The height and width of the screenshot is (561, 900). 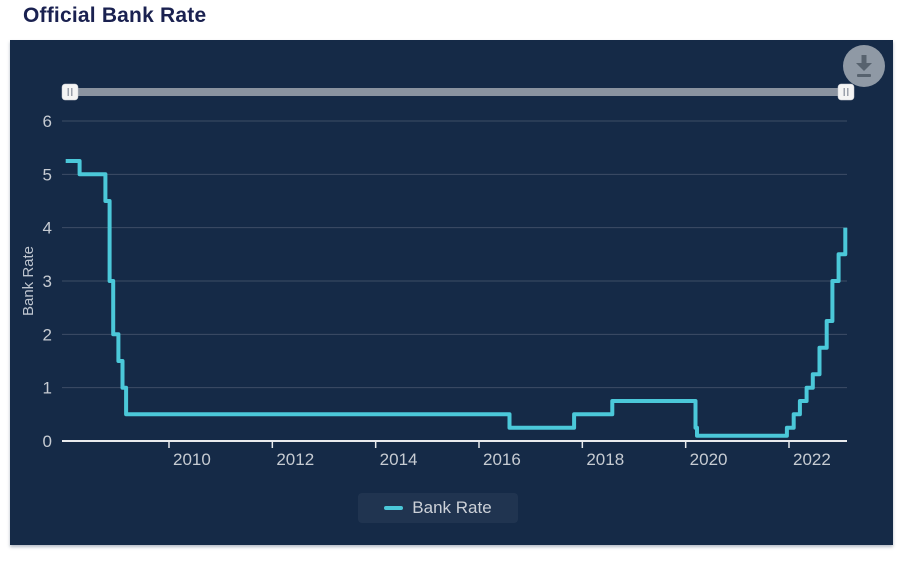 I want to click on y-tick-label-0: 0, so click(x=47, y=441).